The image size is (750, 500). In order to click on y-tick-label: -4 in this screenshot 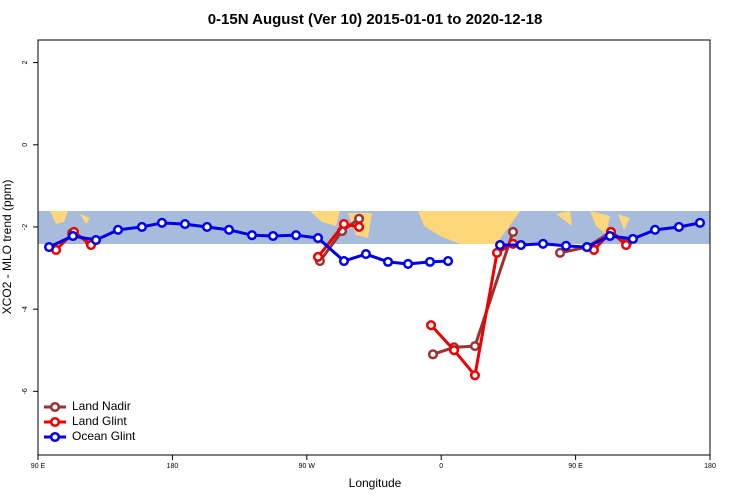, I will do `click(25, 309)`.